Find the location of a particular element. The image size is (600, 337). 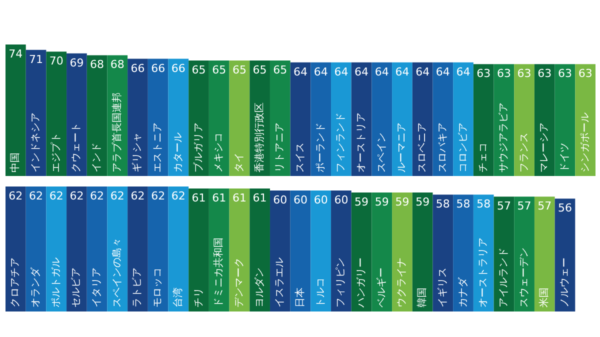

x-tick-label: 米国 is located at coordinates (544, 298).